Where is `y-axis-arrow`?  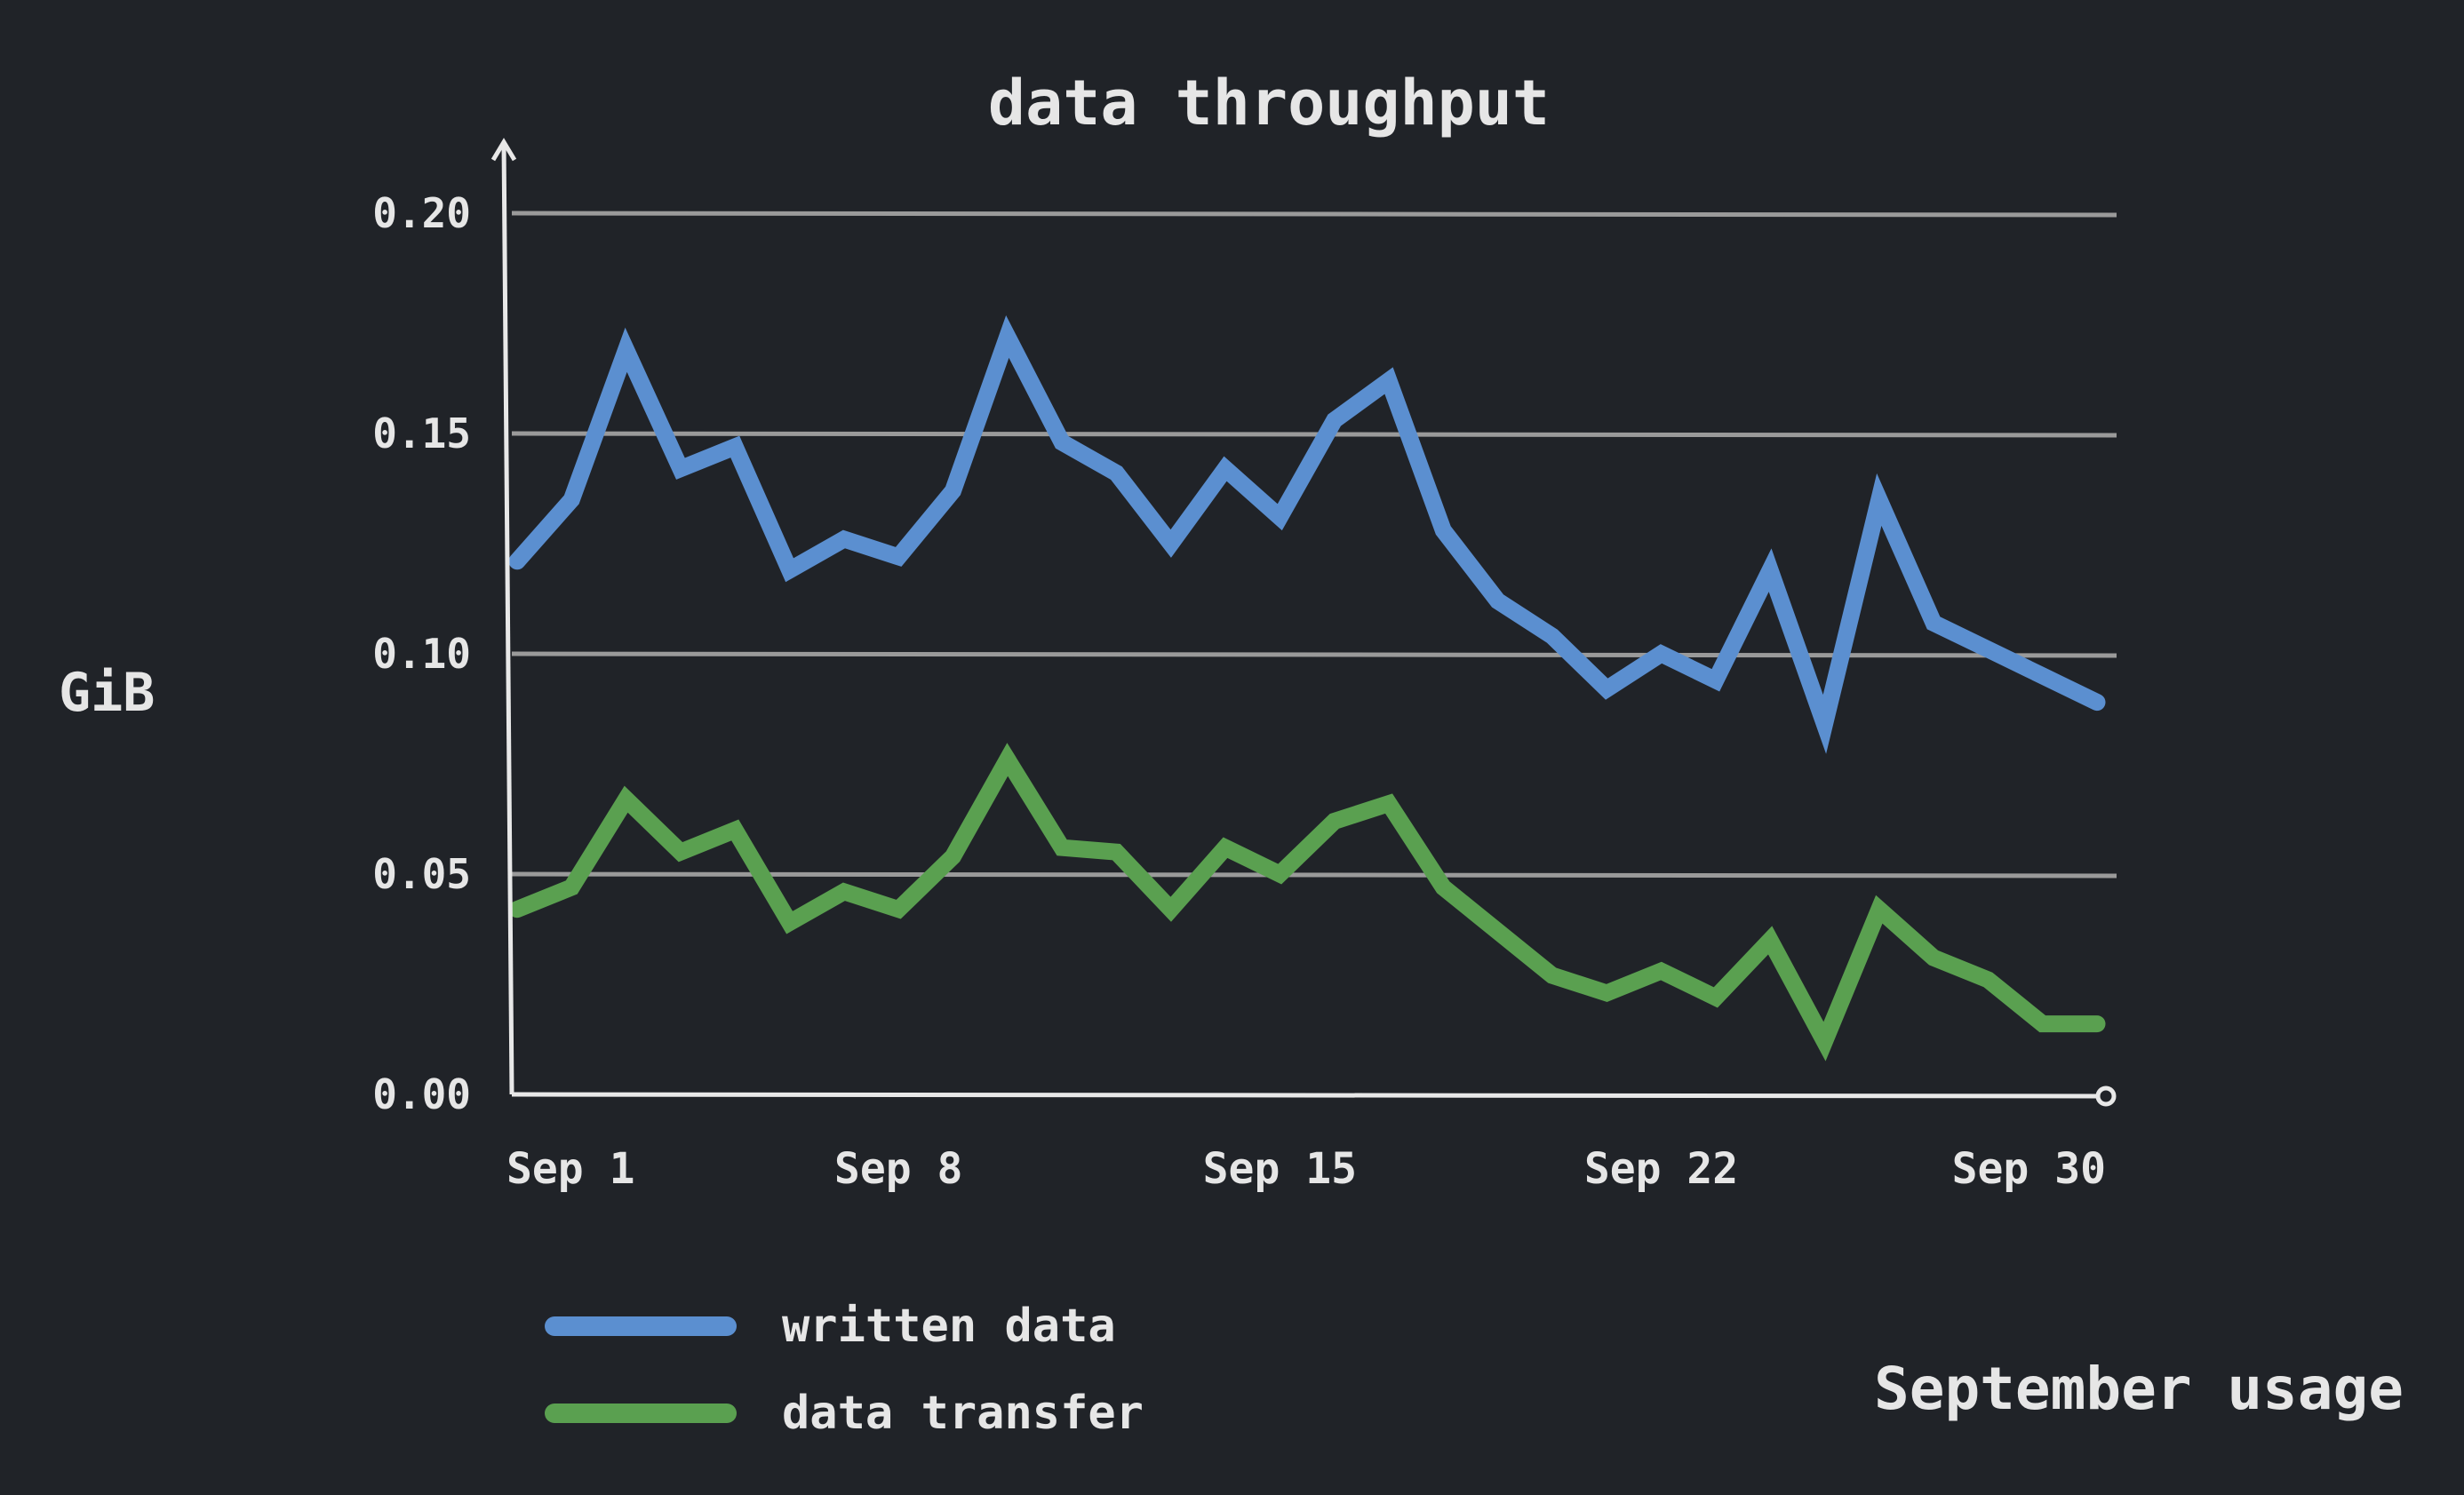
y-axis-arrow is located at coordinates (503, 150).